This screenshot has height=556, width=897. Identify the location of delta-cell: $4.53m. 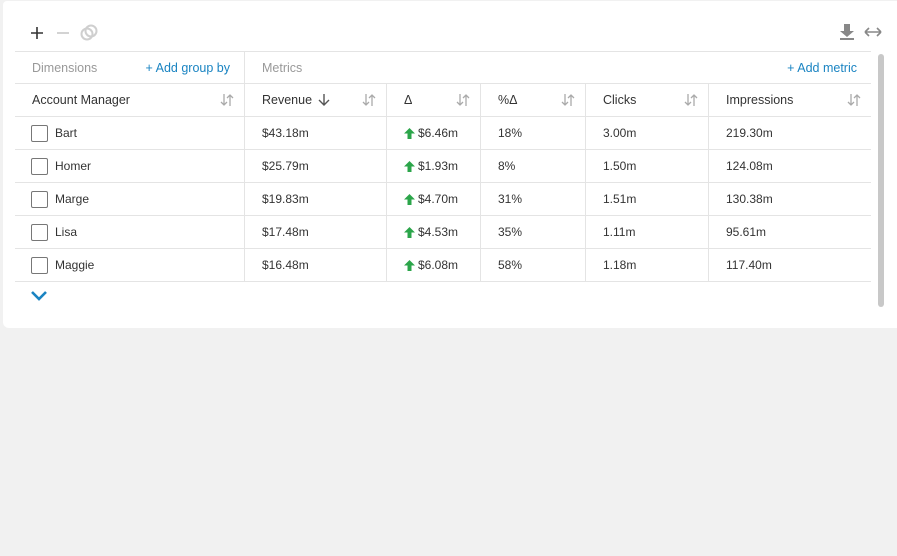
(434, 232).